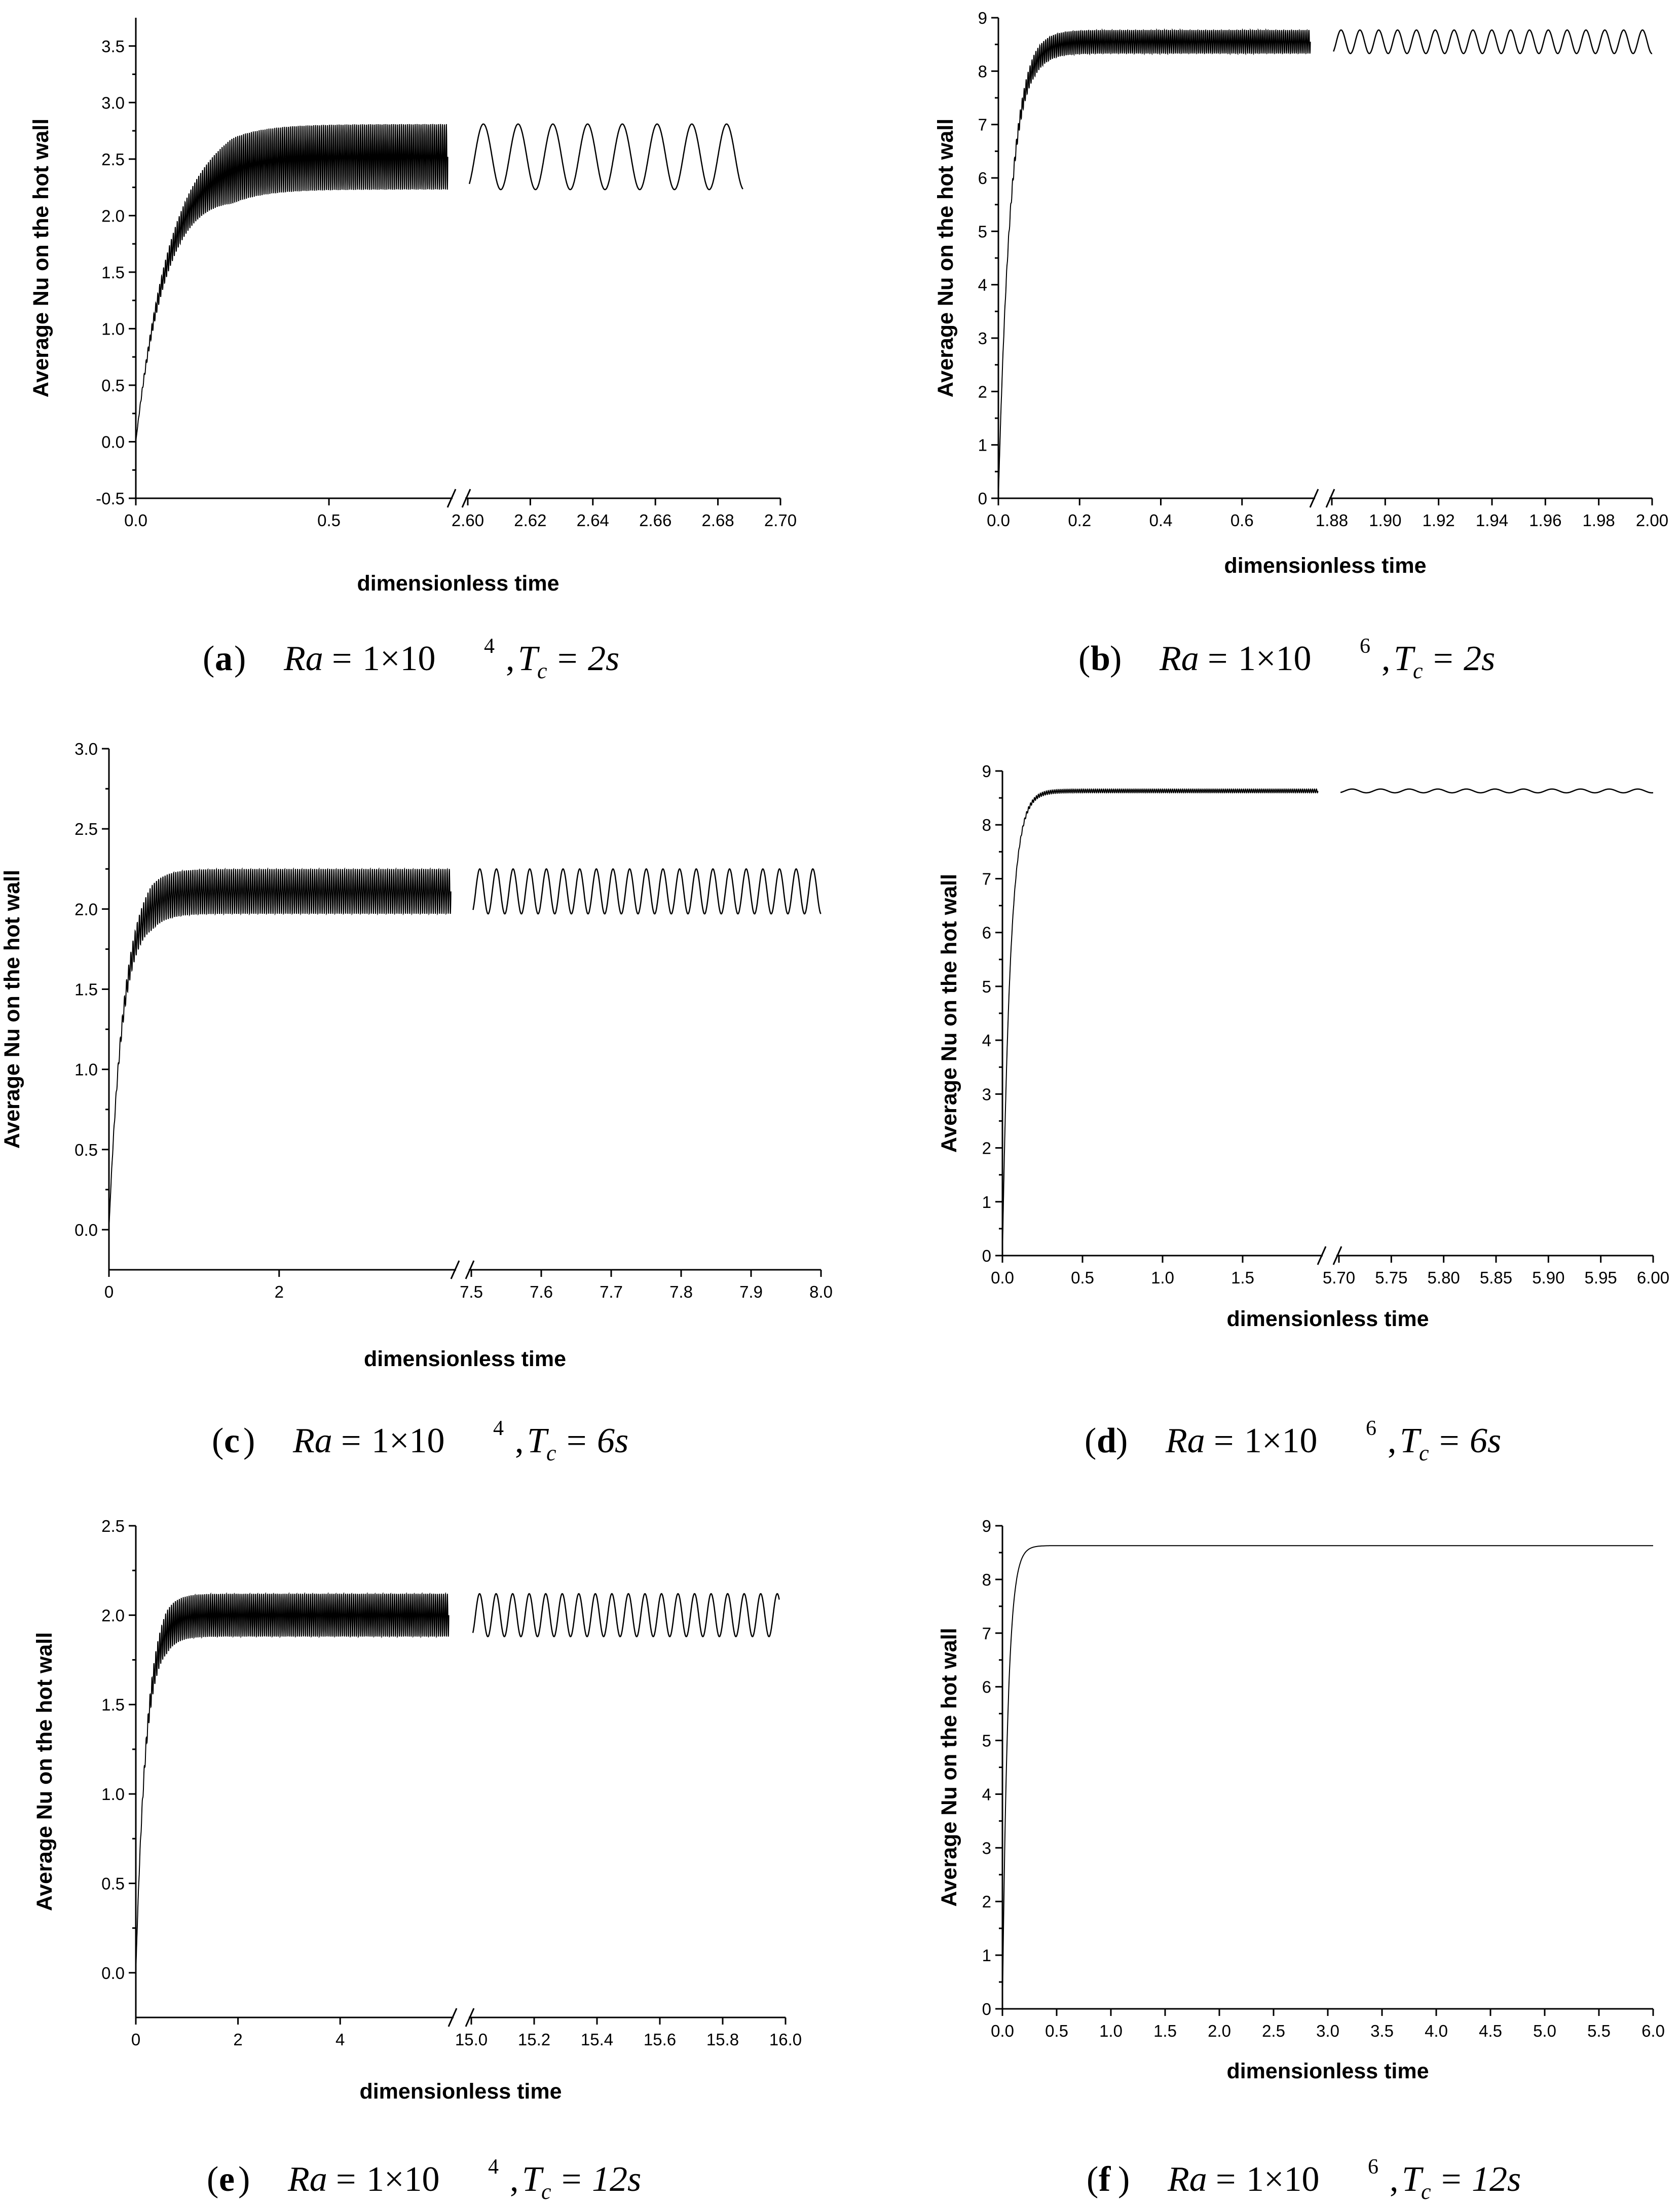 The height and width of the screenshot is (2204, 1680). Describe the element at coordinates (1385, 520) in the screenshot. I see `x-tick-label: 1.90` at that location.